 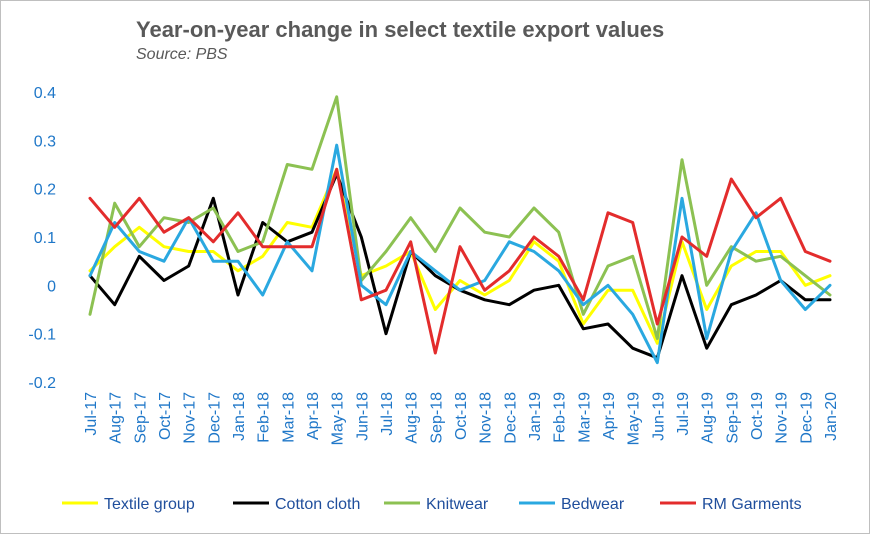 I want to click on y-tick-label: 0.1, so click(x=45, y=238).